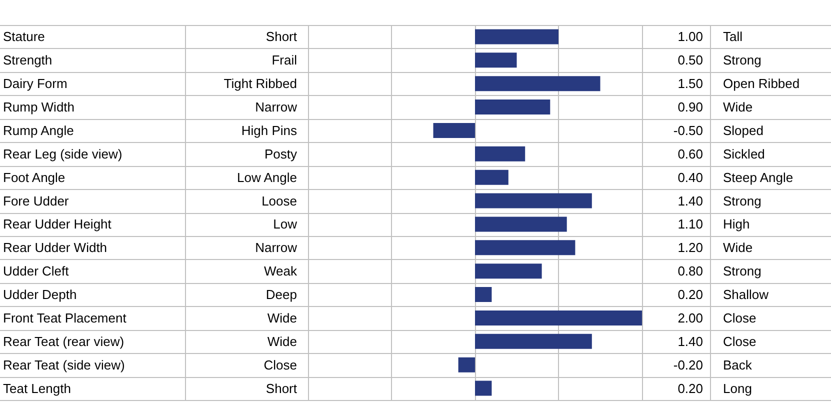  Describe the element at coordinates (690, 107) in the screenshot. I see `data-label: 0.90` at that location.